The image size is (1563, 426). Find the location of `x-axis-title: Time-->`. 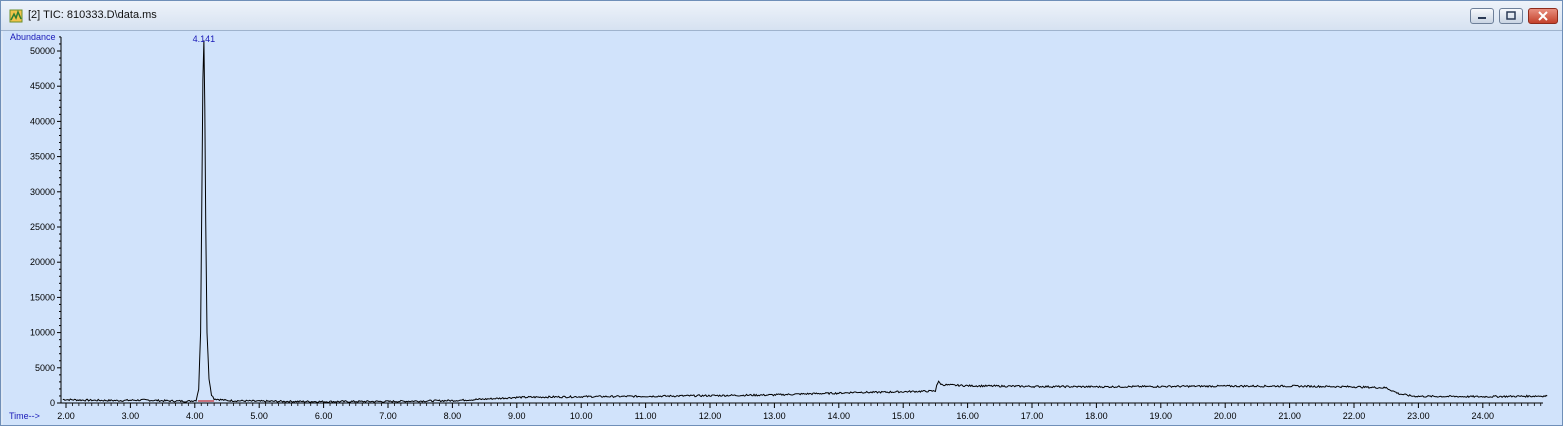

x-axis-title: Time--> is located at coordinates (24, 416).